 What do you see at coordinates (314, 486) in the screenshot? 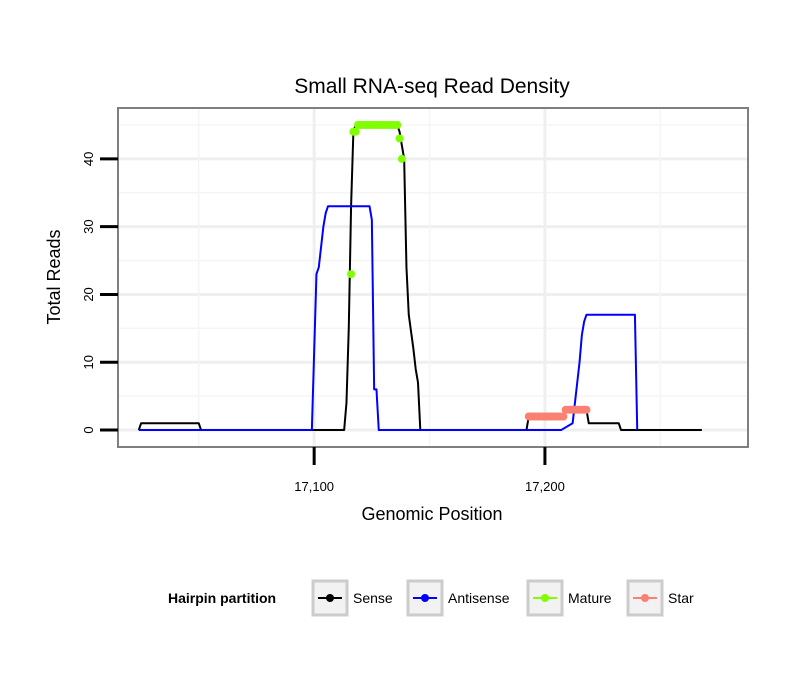
I see `x-tick-label: 17,100` at bounding box center [314, 486].